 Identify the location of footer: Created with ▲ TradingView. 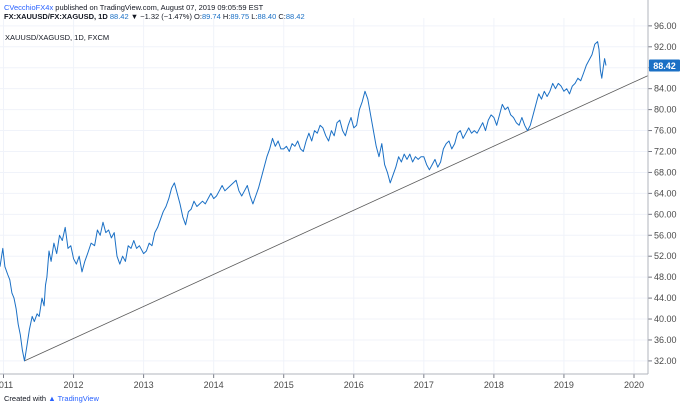
(51, 398).